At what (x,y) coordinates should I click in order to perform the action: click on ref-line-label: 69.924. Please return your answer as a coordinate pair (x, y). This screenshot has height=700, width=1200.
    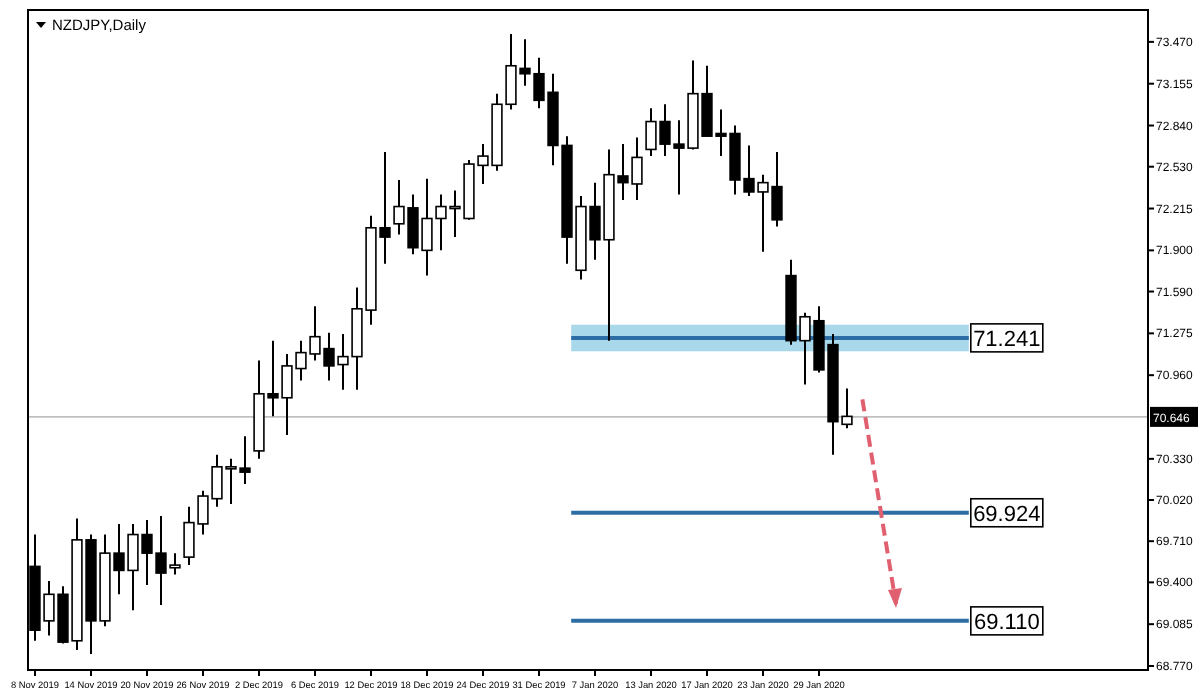
    Looking at the image, I should click on (1007, 514).